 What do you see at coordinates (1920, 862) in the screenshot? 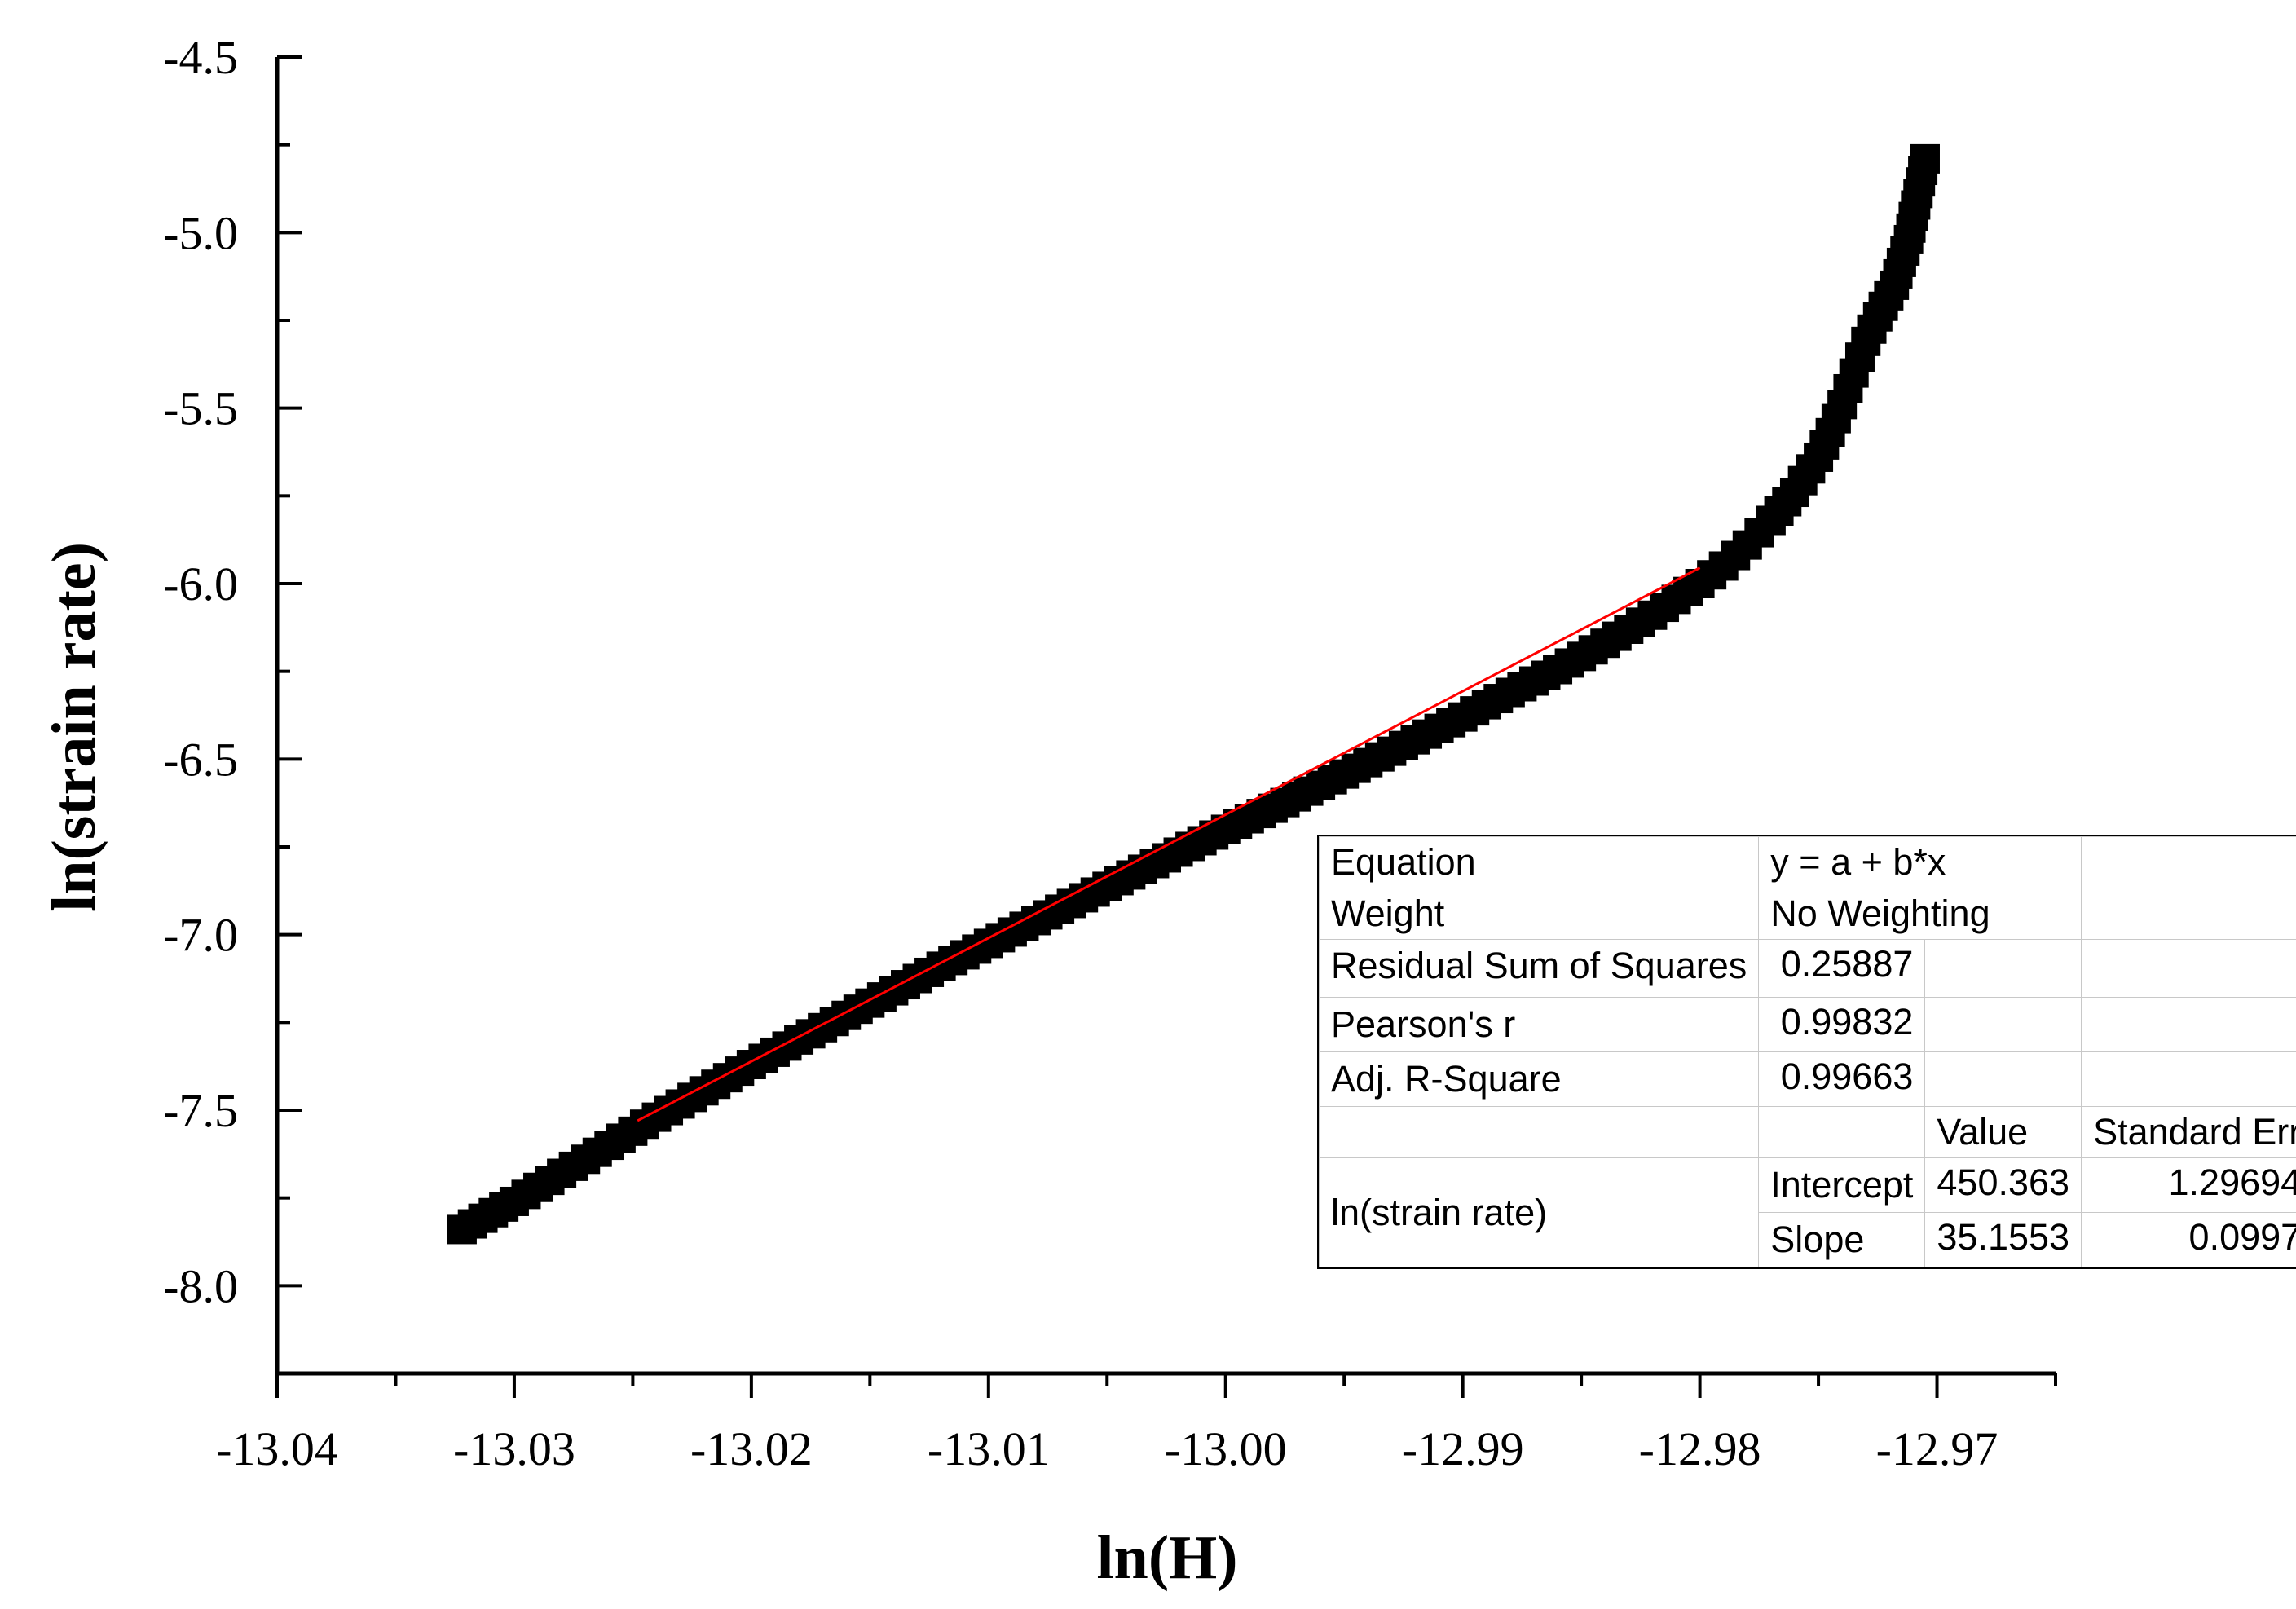
I see `equation-value: y = a + b*x` at bounding box center [1920, 862].